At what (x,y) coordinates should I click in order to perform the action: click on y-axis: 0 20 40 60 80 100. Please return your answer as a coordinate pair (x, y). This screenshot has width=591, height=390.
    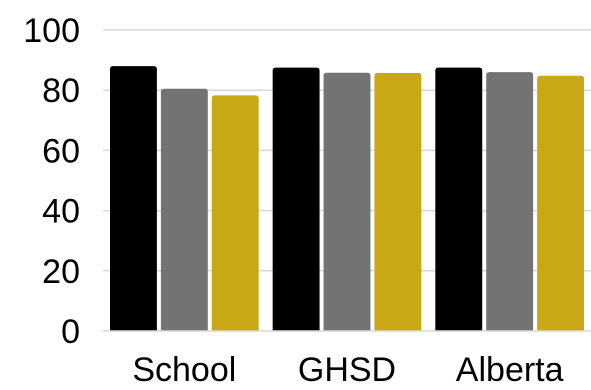
    Looking at the image, I should click on (51, 181).